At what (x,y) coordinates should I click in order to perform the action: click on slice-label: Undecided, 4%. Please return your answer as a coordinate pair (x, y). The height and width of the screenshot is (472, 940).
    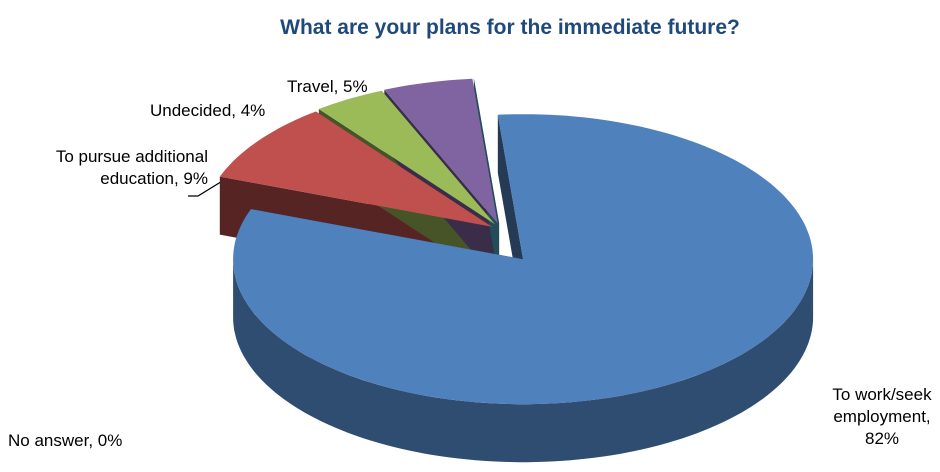
    Looking at the image, I should click on (208, 110).